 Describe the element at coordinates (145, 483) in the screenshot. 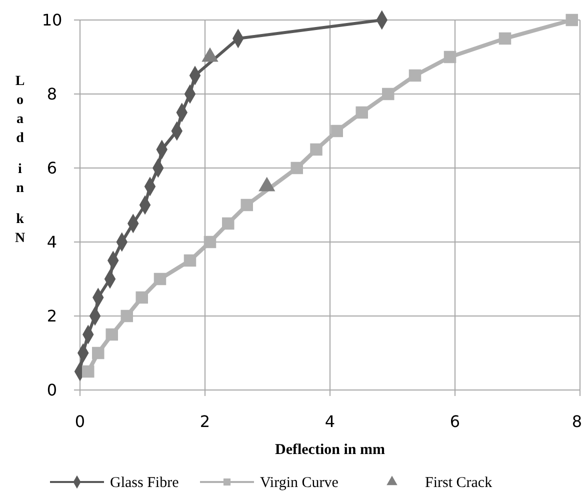

I see `legend-label: Glass Fibre` at that location.